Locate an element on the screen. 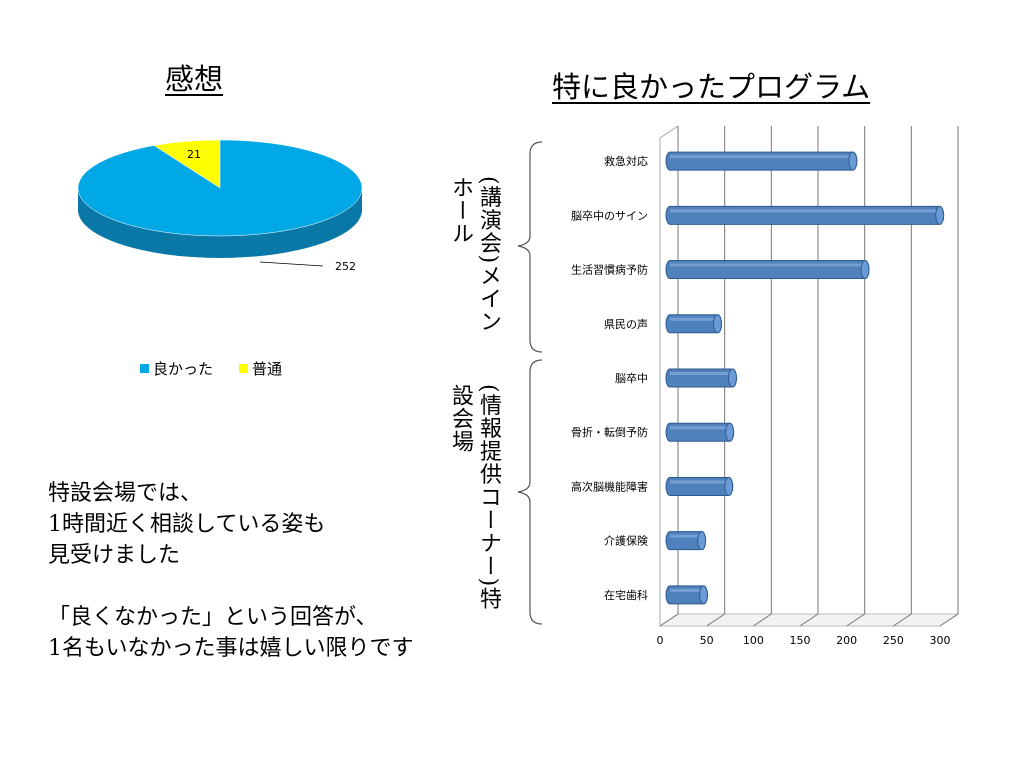 The height and width of the screenshot is (768, 1024). pie-label-normal: 21 is located at coordinates (194, 154).